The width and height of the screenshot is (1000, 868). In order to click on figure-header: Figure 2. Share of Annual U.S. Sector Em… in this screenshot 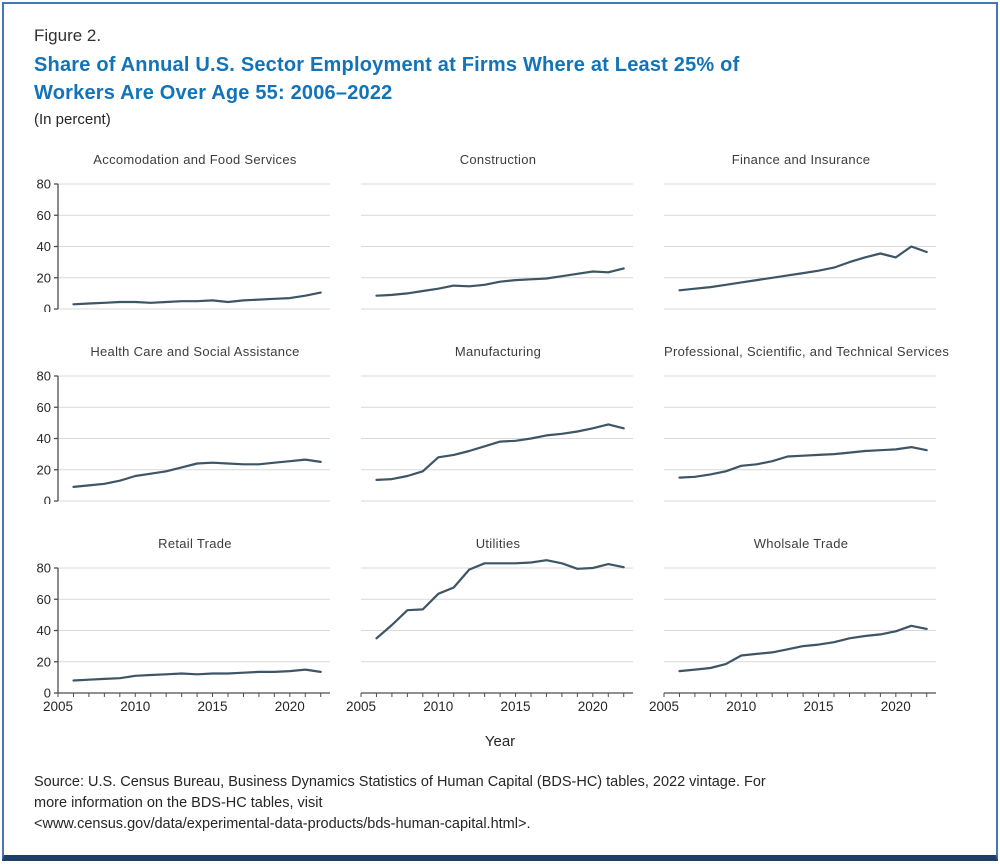, I will do `click(500, 64)`.